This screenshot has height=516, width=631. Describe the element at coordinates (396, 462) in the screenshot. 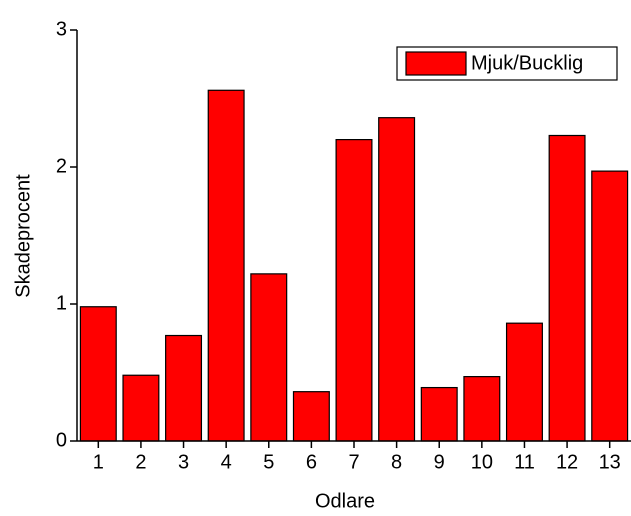

I see `x-tick-label: 8` at that location.